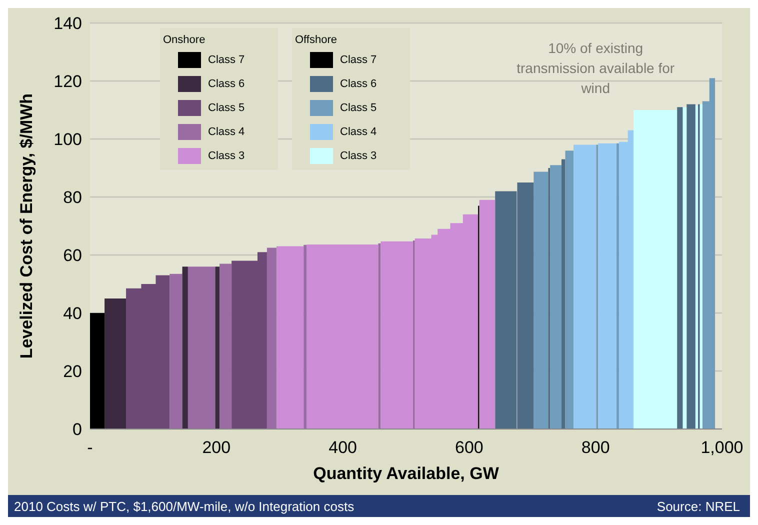 This screenshot has width=758, height=525. Describe the element at coordinates (469, 447) in the screenshot. I see `x-tick-label: 600` at that location.